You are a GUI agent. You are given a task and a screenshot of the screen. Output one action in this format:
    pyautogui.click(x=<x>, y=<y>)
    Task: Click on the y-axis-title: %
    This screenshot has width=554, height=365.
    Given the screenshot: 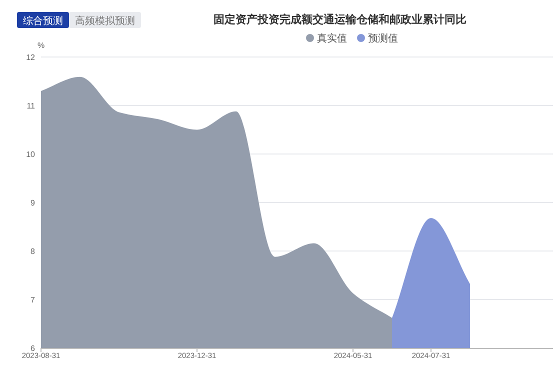 What is the action you would take?
    pyautogui.click(x=41, y=45)
    